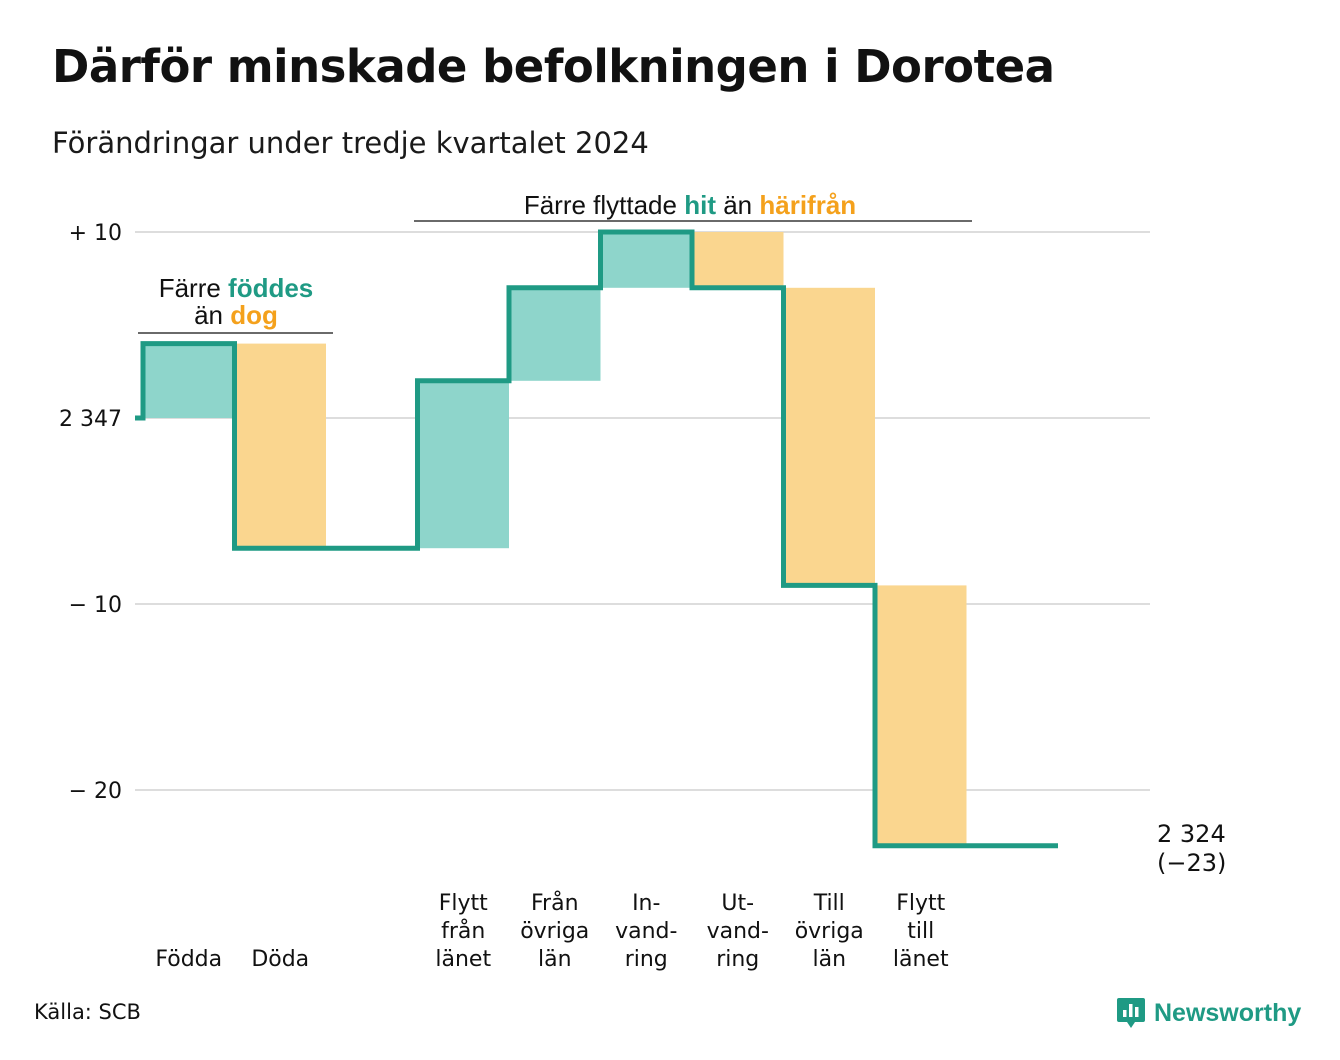  Describe the element at coordinates (829, 903) in the screenshot. I see `x-category-label: Till` at that location.